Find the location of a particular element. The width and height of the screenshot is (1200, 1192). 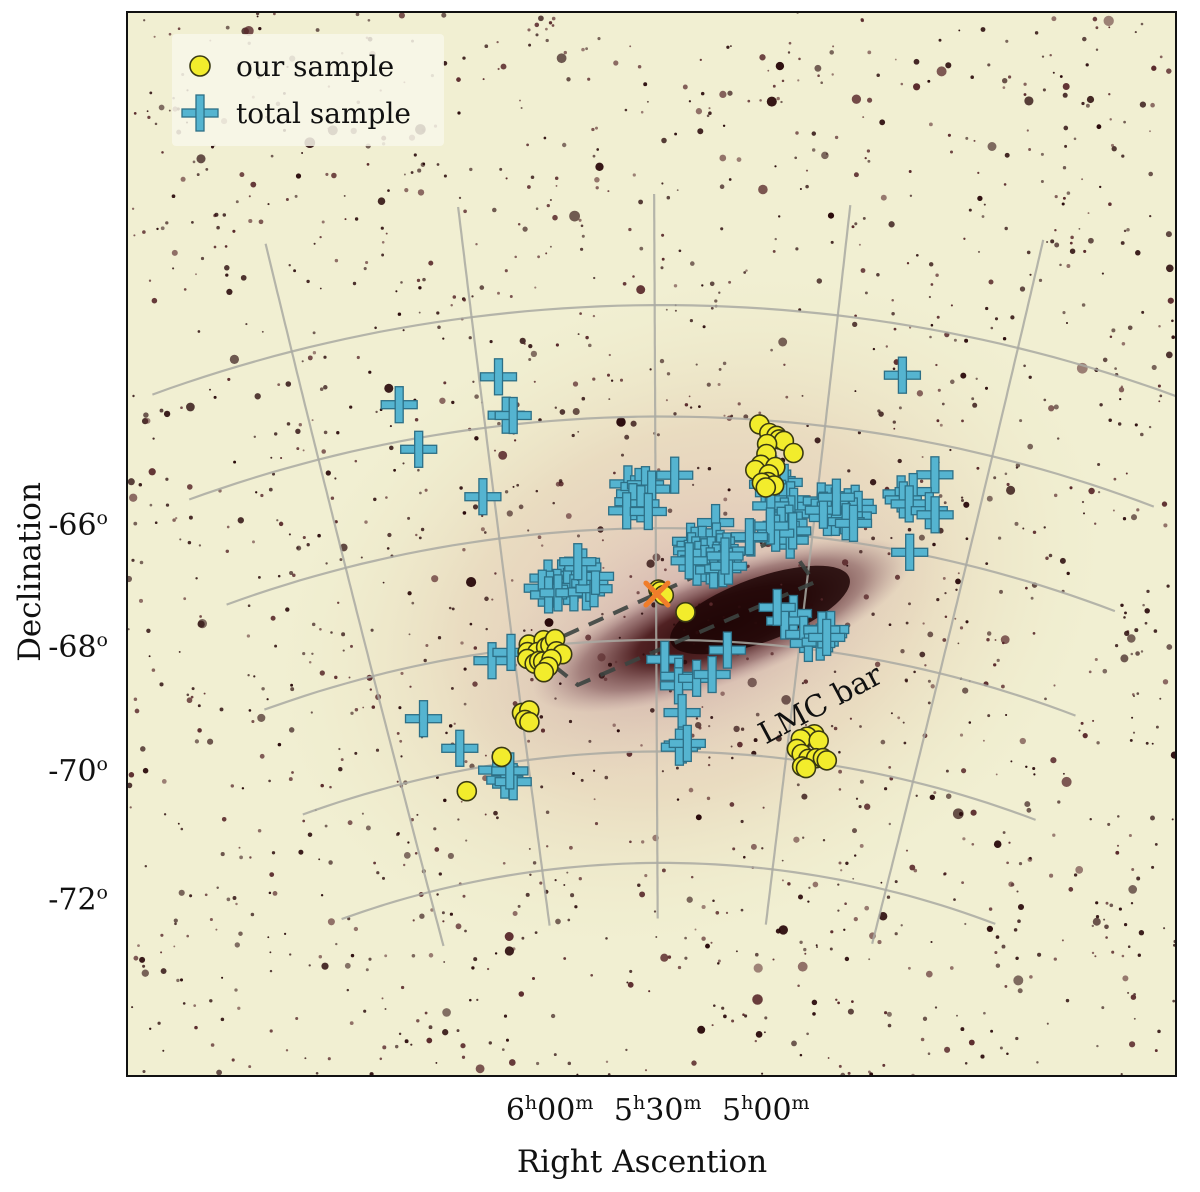

our-sample-point is located at coordinates (685, 612).